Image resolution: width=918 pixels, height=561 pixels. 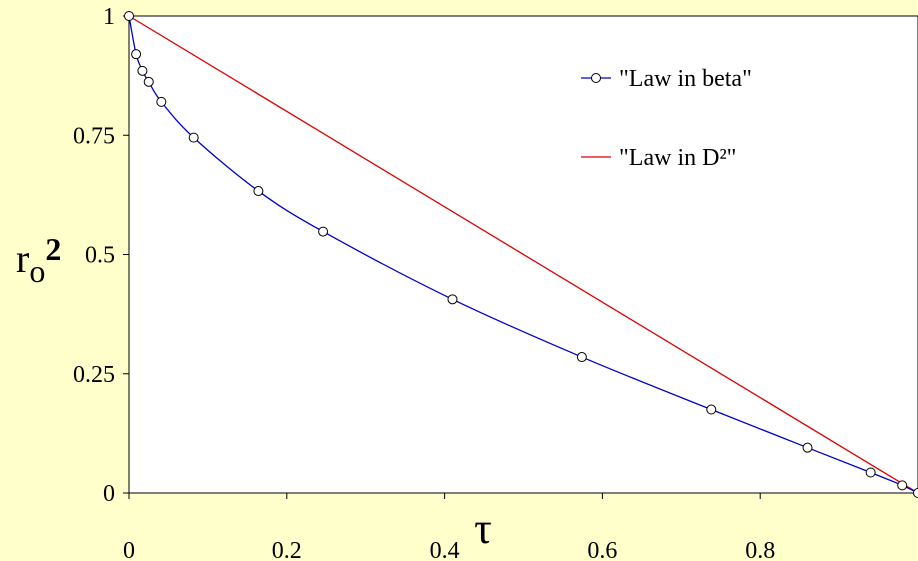 I want to click on legend-marker, so click(x=596, y=78).